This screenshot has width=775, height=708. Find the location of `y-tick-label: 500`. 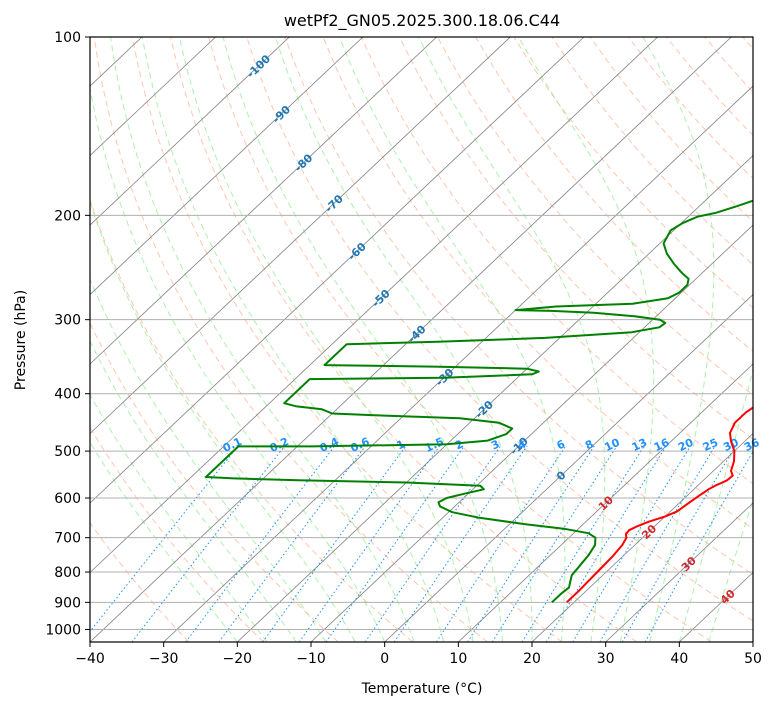

y-tick-label: 500 is located at coordinates (67, 452).